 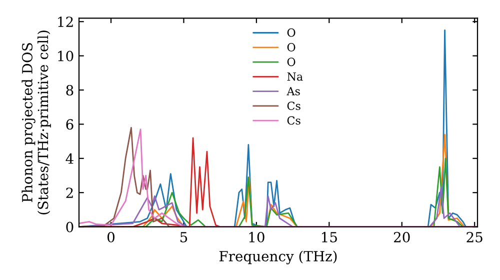 I want to click on y-tick-label: 6, so click(x=70, y=124).